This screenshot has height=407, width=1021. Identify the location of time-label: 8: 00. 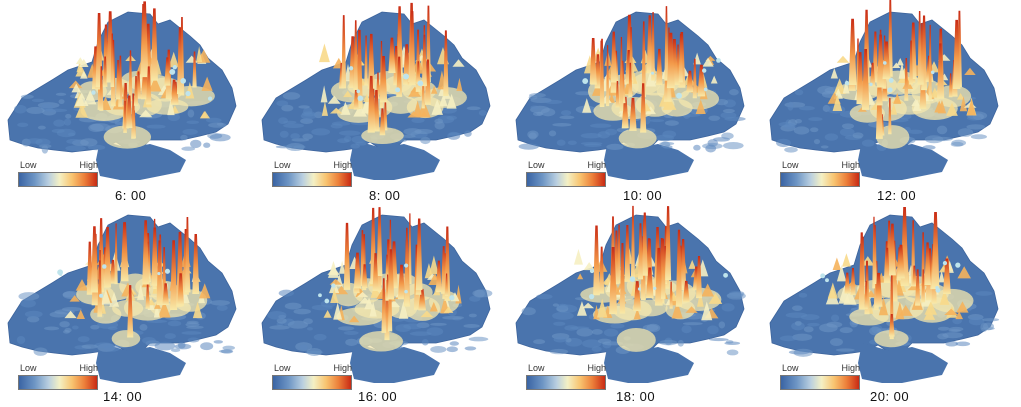
(385, 195).